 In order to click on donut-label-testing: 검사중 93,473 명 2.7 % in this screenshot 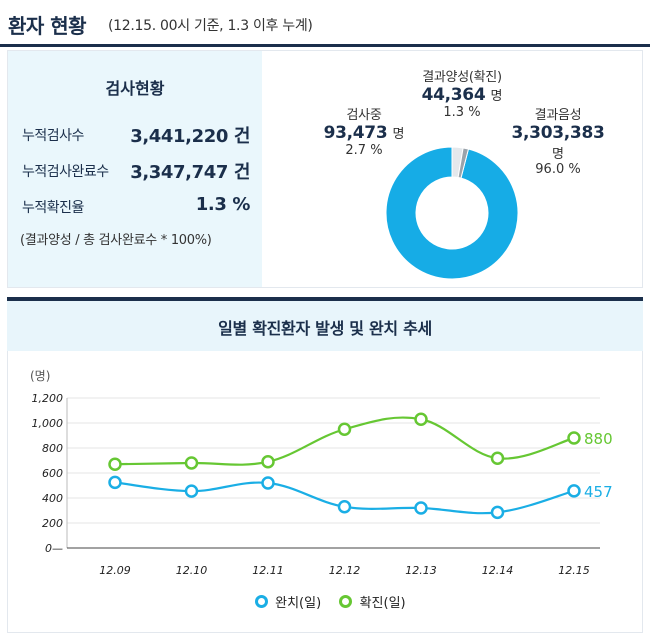, I will do `click(364, 131)`.